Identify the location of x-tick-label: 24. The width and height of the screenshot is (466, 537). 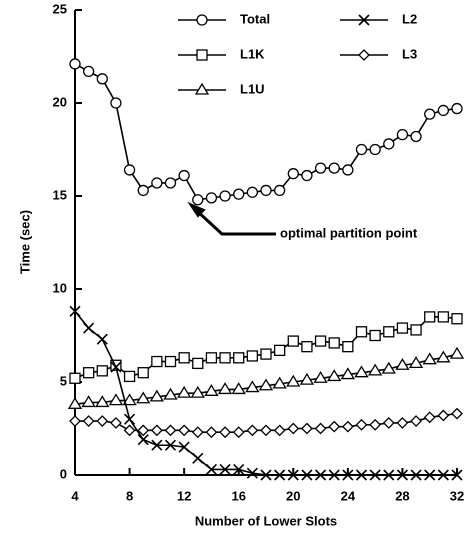
(348, 495).